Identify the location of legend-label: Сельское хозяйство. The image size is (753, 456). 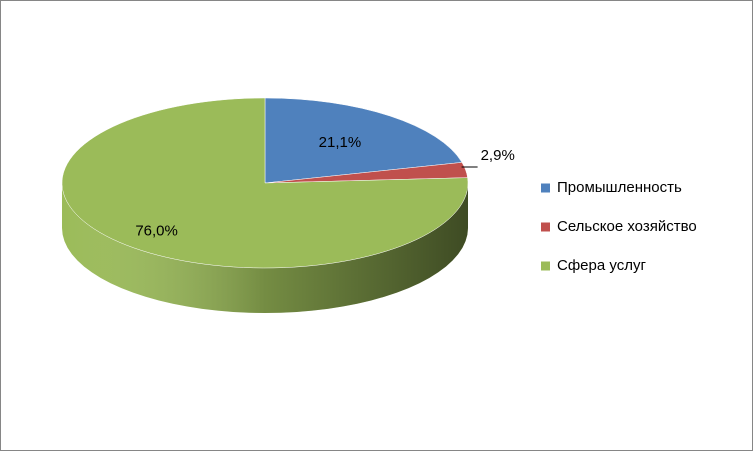
(627, 226).